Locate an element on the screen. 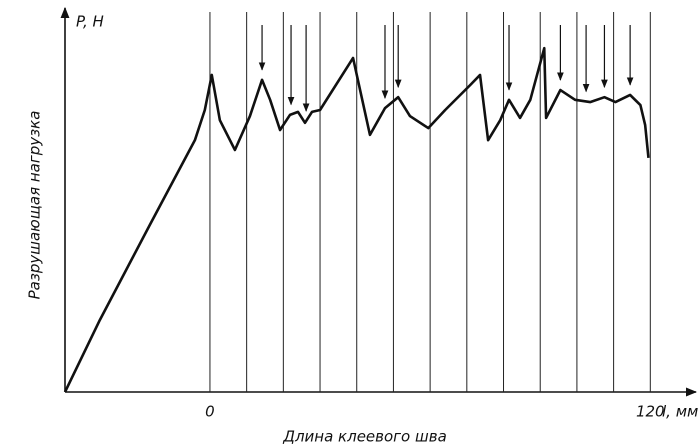  y-axis-short-label: P, Н is located at coordinates (90, 22).